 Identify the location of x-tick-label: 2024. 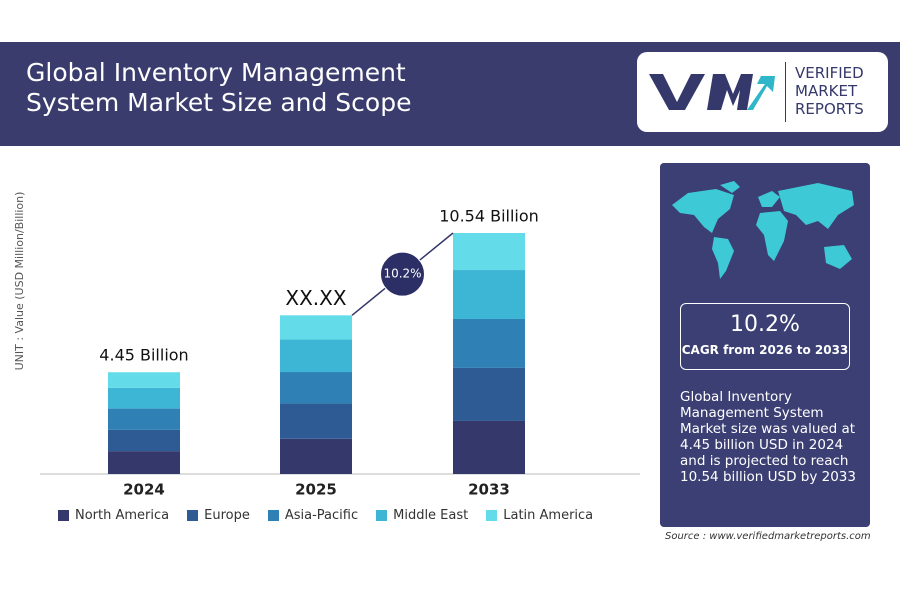
(144, 490).